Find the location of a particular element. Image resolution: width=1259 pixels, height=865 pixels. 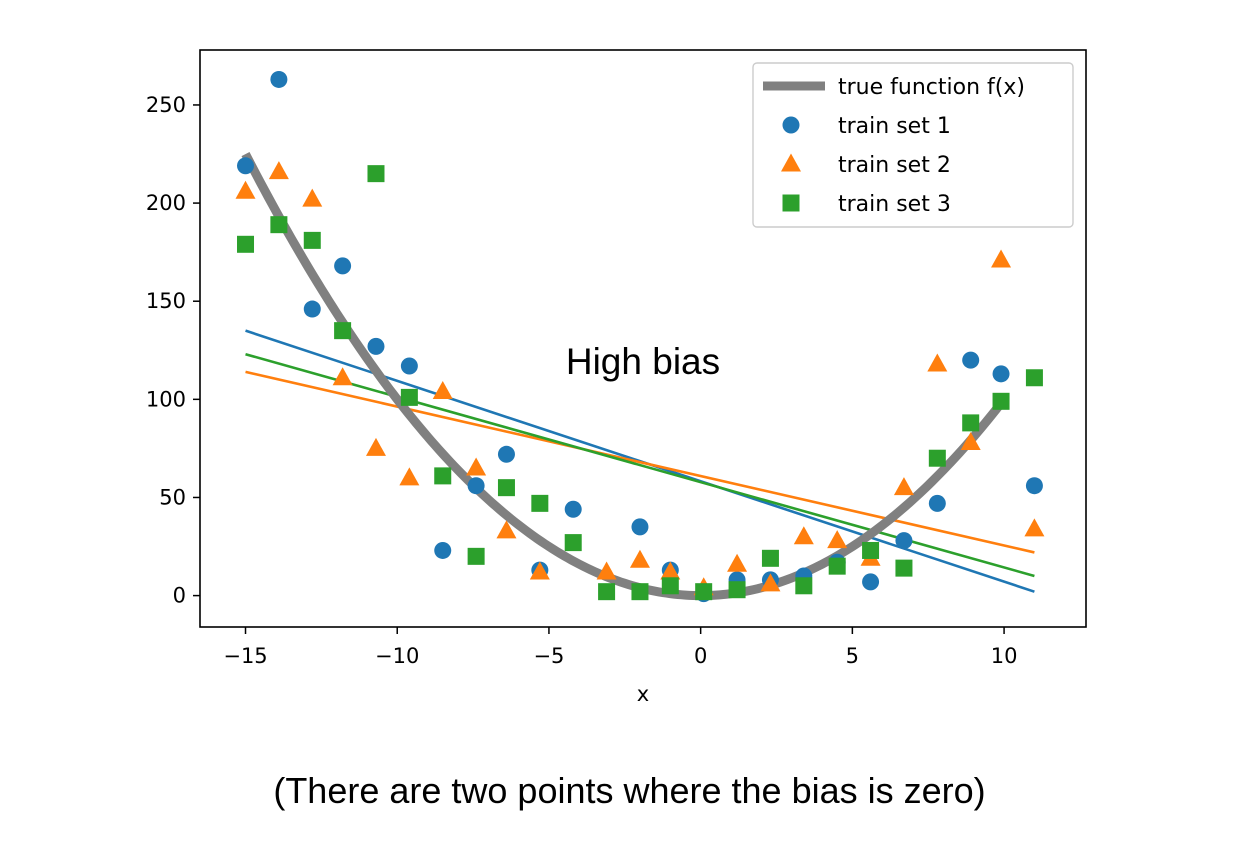

x-tick-label-0: 0 is located at coordinates (700, 656).